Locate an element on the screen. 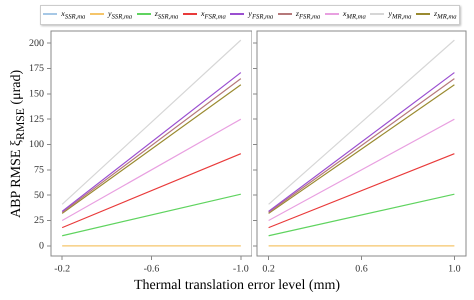 Image resolution: width=474 pixels, height=300 pixels. y-tick-label: 75 is located at coordinates (39, 170).